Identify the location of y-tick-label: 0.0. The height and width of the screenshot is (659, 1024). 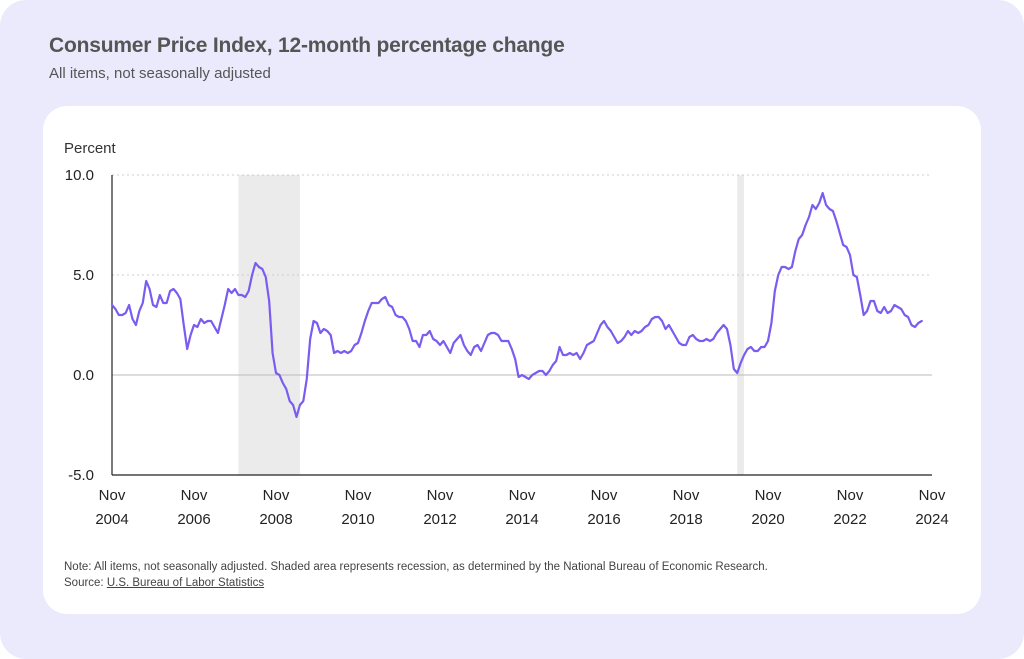
(83, 375).